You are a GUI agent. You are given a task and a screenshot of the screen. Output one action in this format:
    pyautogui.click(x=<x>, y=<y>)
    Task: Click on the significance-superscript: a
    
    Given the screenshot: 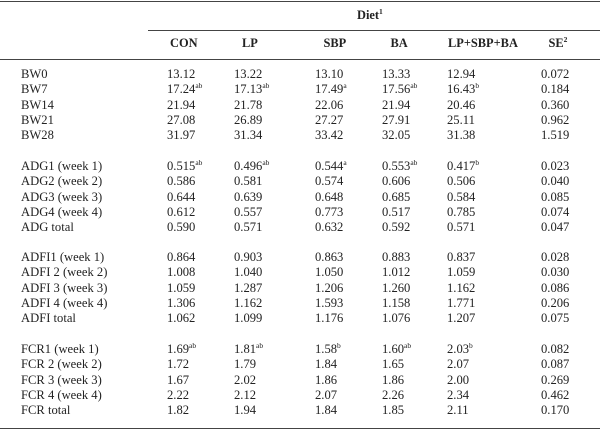 What is the action you would take?
    pyautogui.click(x=345, y=162)
    